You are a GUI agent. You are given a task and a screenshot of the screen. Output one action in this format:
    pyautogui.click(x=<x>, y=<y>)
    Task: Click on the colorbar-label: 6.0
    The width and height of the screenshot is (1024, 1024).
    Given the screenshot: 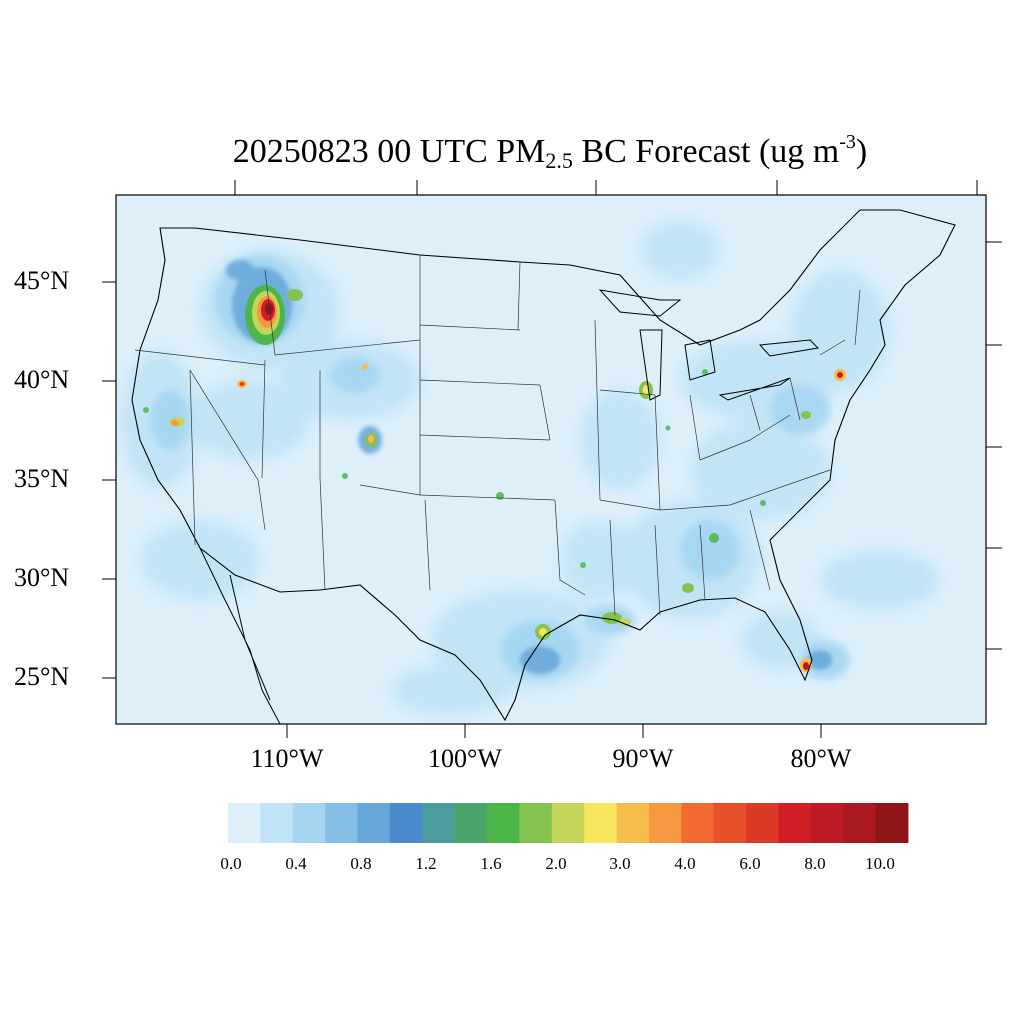 What is the action you would take?
    pyautogui.click(x=750, y=863)
    